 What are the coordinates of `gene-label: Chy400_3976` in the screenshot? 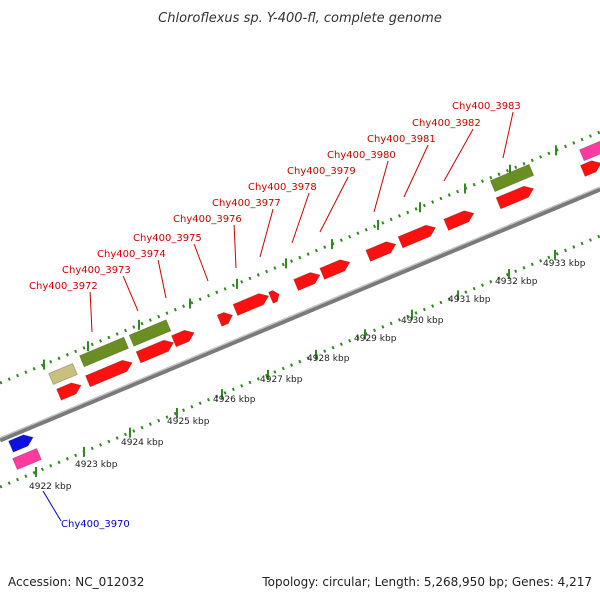 It's located at (207, 219).